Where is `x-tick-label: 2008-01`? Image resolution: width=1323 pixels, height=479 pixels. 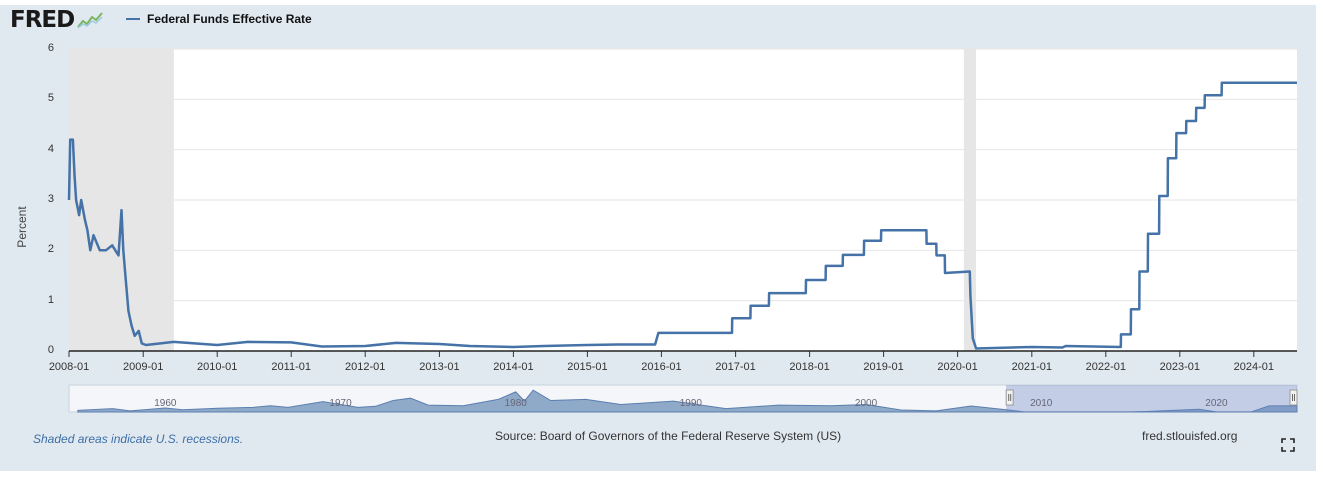 x-tick-label: 2008-01 is located at coordinates (69, 367).